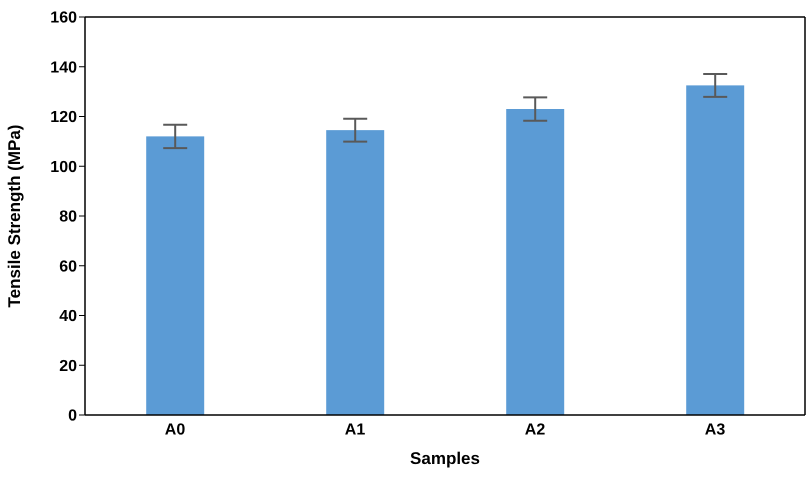 This screenshot has width=808, height=480. I want to click on y-tick-label: 160, so click(64, 18).